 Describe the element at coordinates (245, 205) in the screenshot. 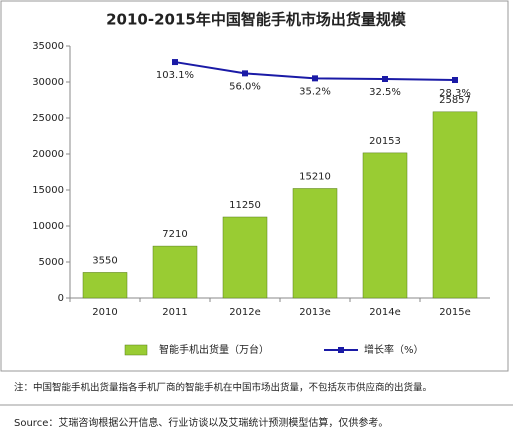

I see `bar-label: 11250` at that location.